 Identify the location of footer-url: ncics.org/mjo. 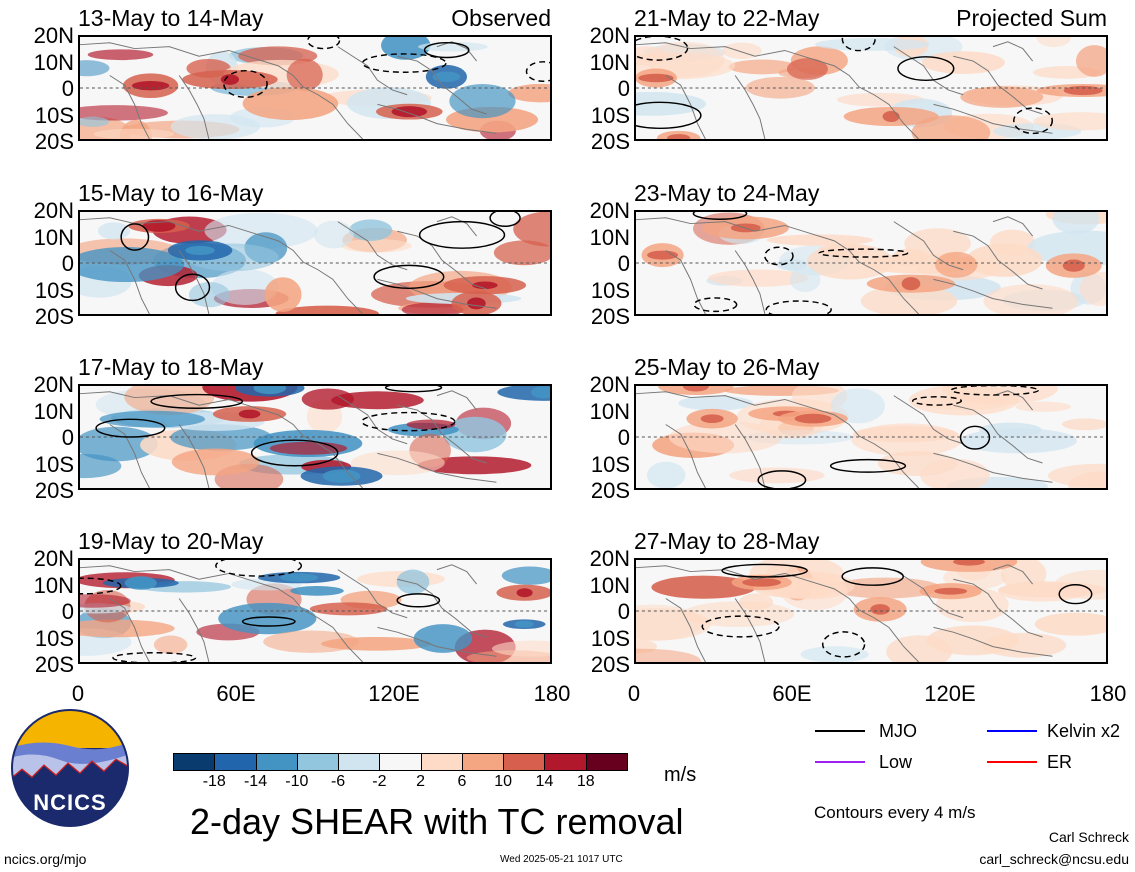
(45, 859).